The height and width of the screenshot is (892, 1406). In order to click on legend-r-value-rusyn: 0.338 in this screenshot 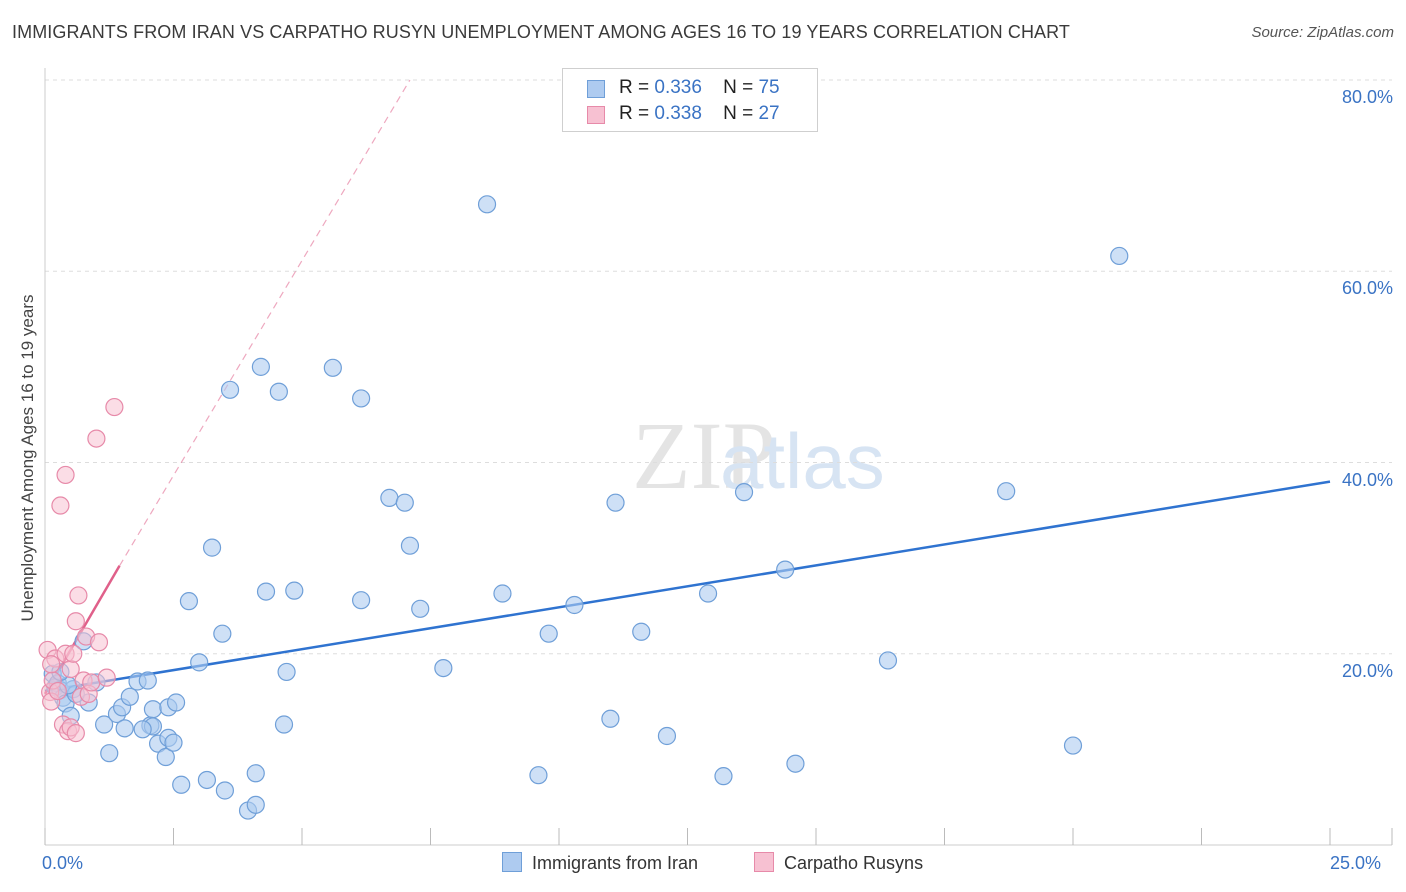, I will do `click(678, 113)`.